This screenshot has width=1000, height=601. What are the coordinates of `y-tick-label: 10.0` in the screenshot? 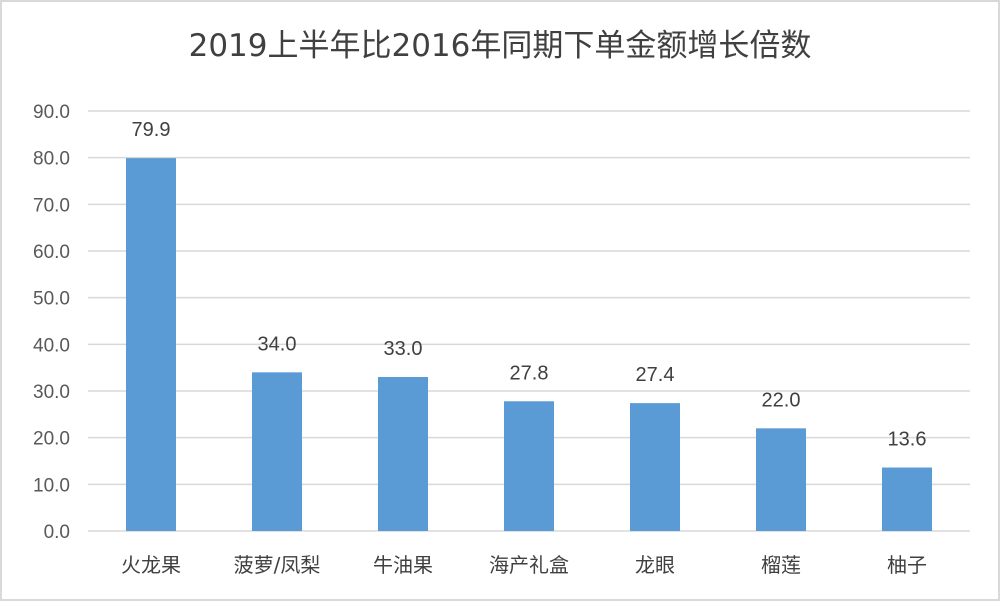 It's located at (51, 485).